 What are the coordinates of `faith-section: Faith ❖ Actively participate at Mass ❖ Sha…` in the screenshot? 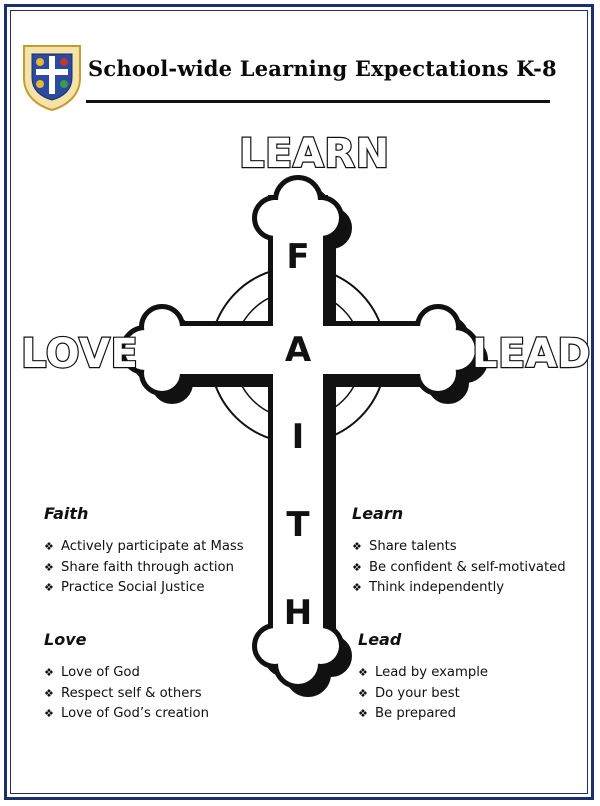 It's located at (144, 551).